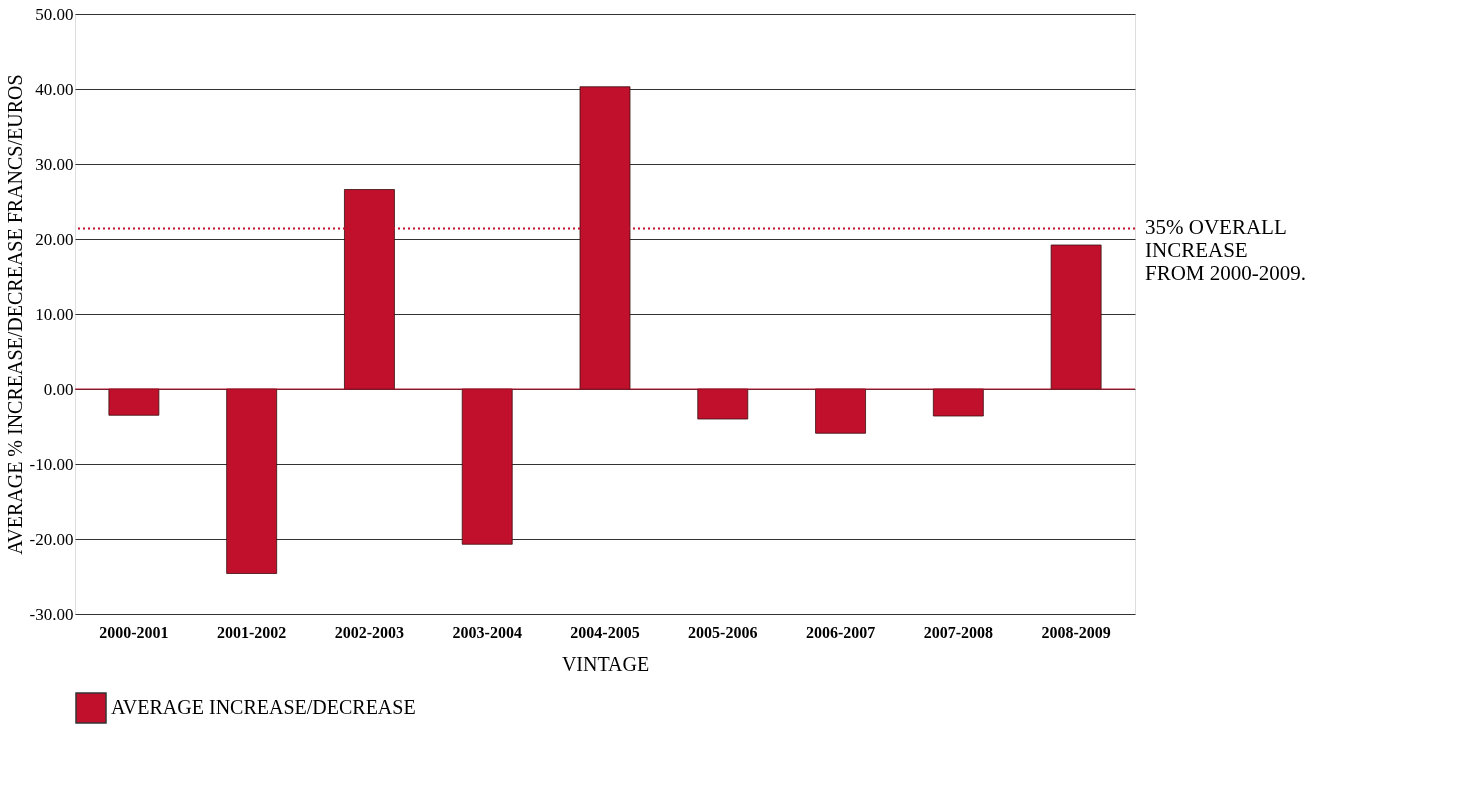  Describe the element at coordinates (51, 464) in the screenshot. I see `y-tick-label: -10.00` at that location.